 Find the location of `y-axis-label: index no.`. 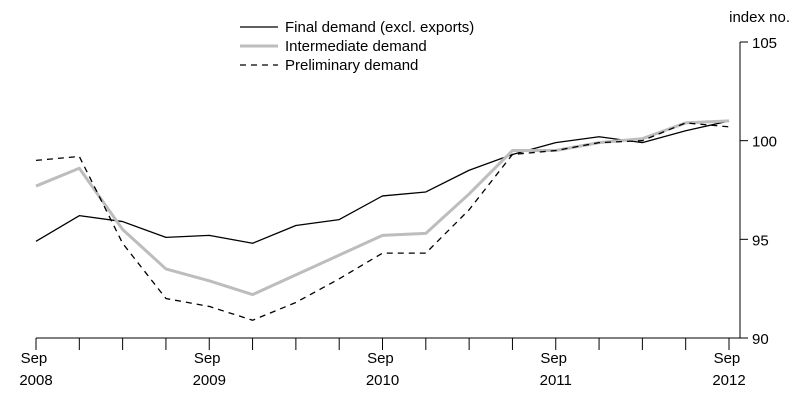

y-axis-label: index no. is located at coordinates (759, 17).